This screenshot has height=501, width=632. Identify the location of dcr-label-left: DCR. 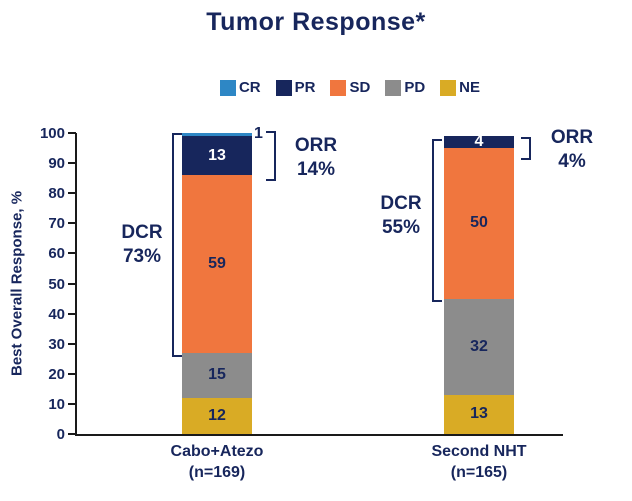
(142, 232).